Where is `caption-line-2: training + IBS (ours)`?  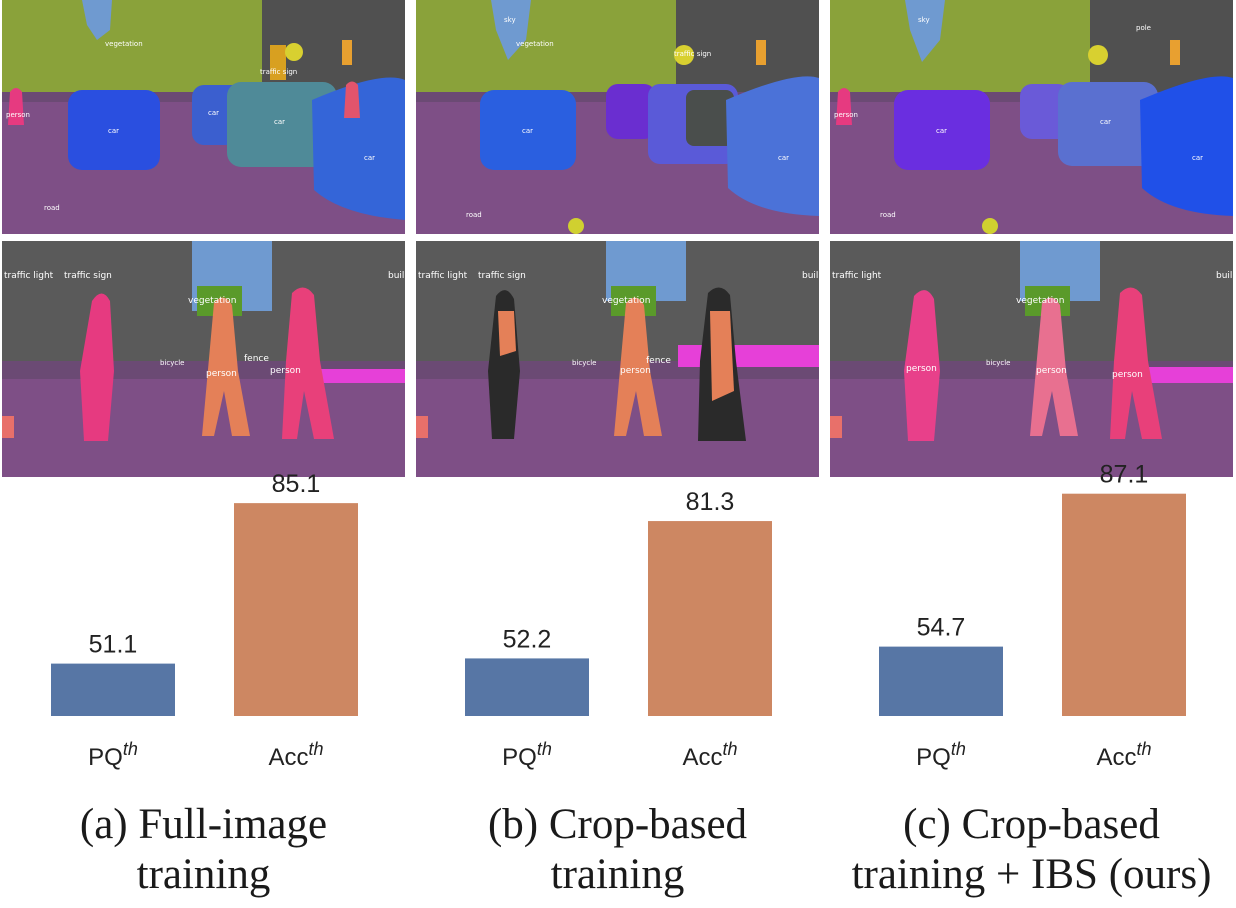
caption-line-2: training + IBS (ours) is located at coordinates (1031, 874).